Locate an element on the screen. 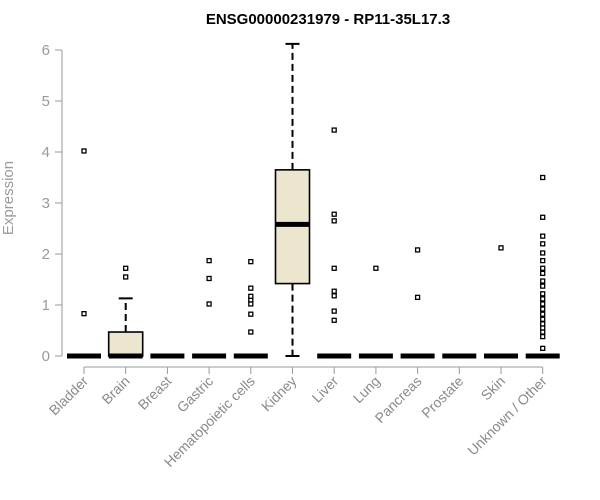 The height and width of the screenshot is (500, 600). x-tick-label: Unknown / Other is located at coordinates (507, 416).